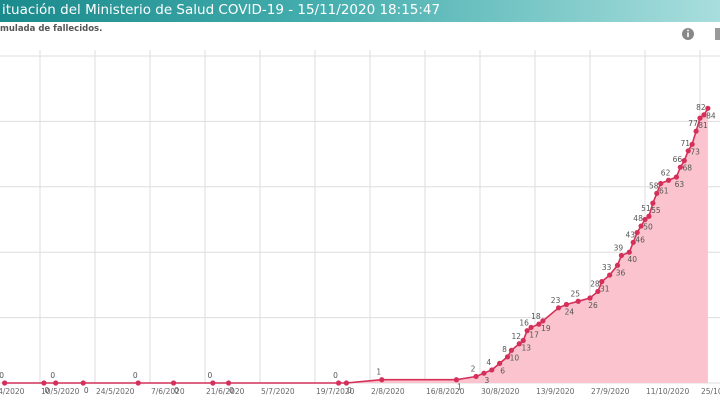  Describe the element at coordinates (570, 312) in the screenshot. I see `data-label: 24` at that location.